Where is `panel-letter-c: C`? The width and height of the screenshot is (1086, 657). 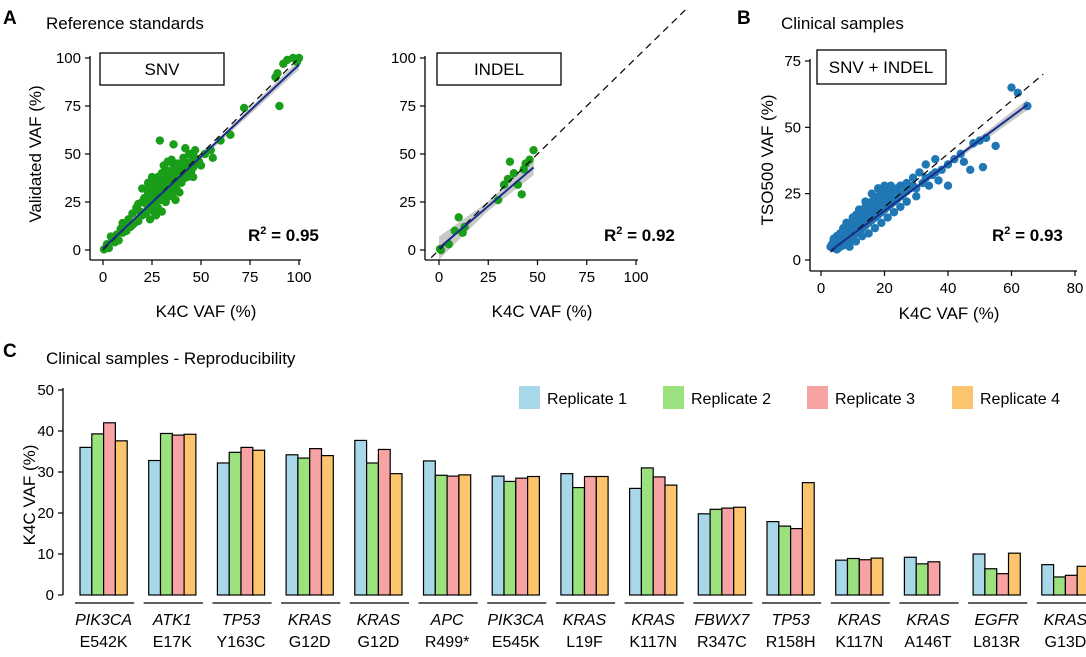 panel-letter-c: C is located at coordinates (10, 351).